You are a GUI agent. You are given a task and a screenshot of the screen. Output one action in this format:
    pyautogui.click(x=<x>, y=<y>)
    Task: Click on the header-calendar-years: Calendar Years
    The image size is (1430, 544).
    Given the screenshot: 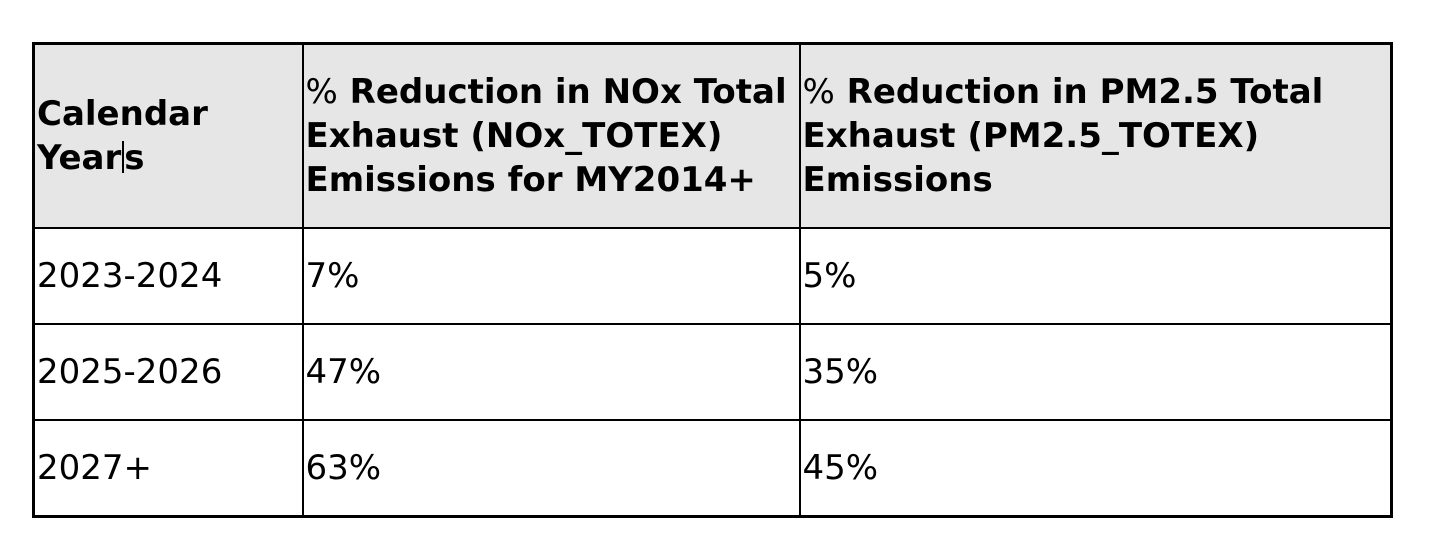 What is the action you would take?
    pyautogui.click(x=168, y=135)
    